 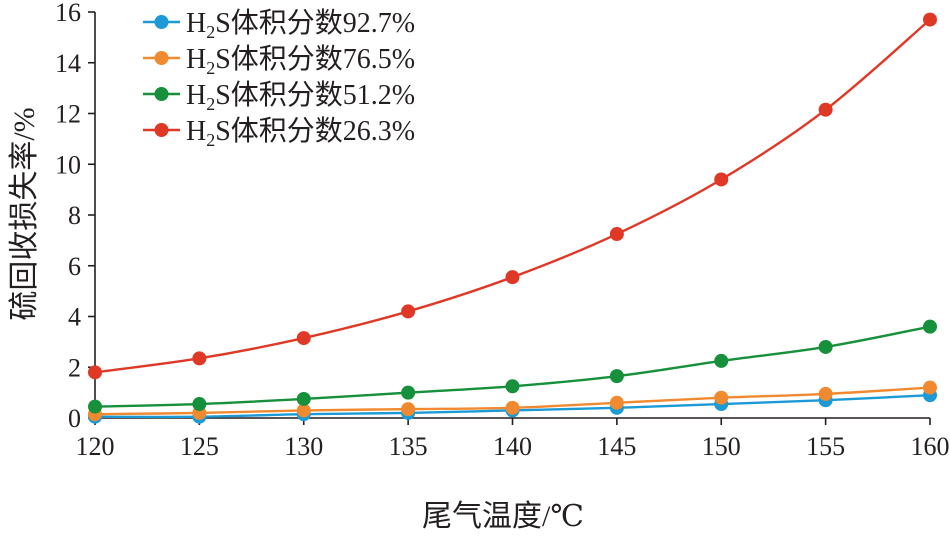 What do you see at coordinates (68, 164) in the screenshot?
I see `y-tick-label: 10` at bounding box center [68, 164].